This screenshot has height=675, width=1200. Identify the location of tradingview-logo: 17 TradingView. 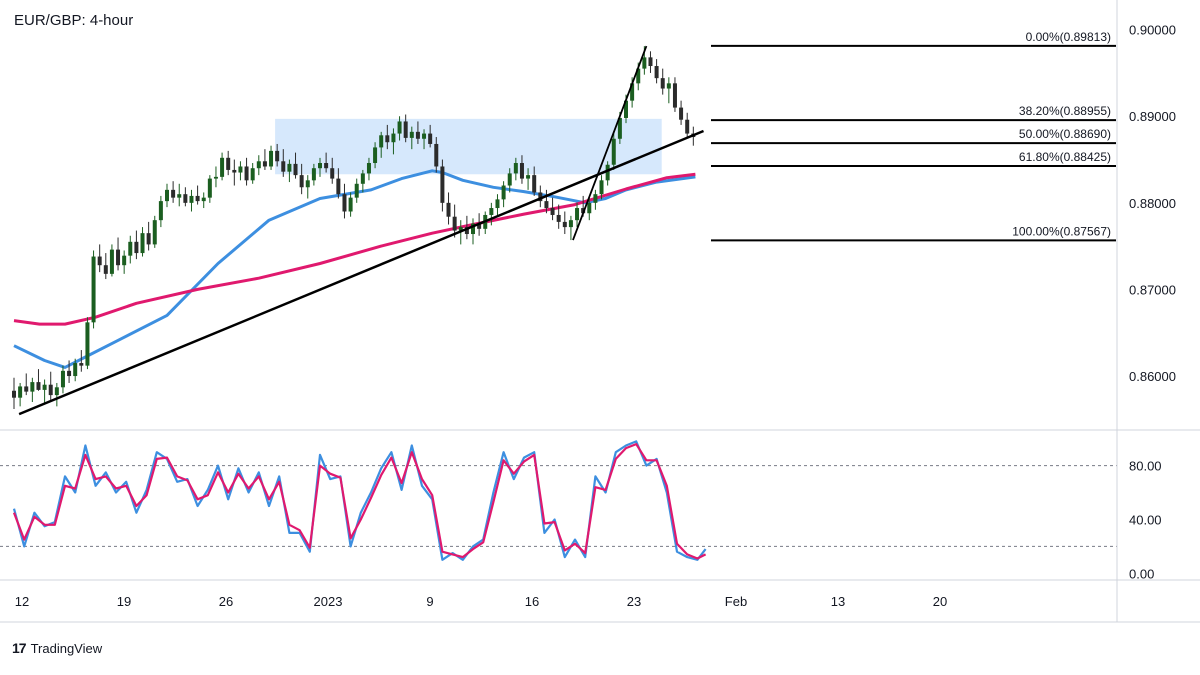
(57, 648).